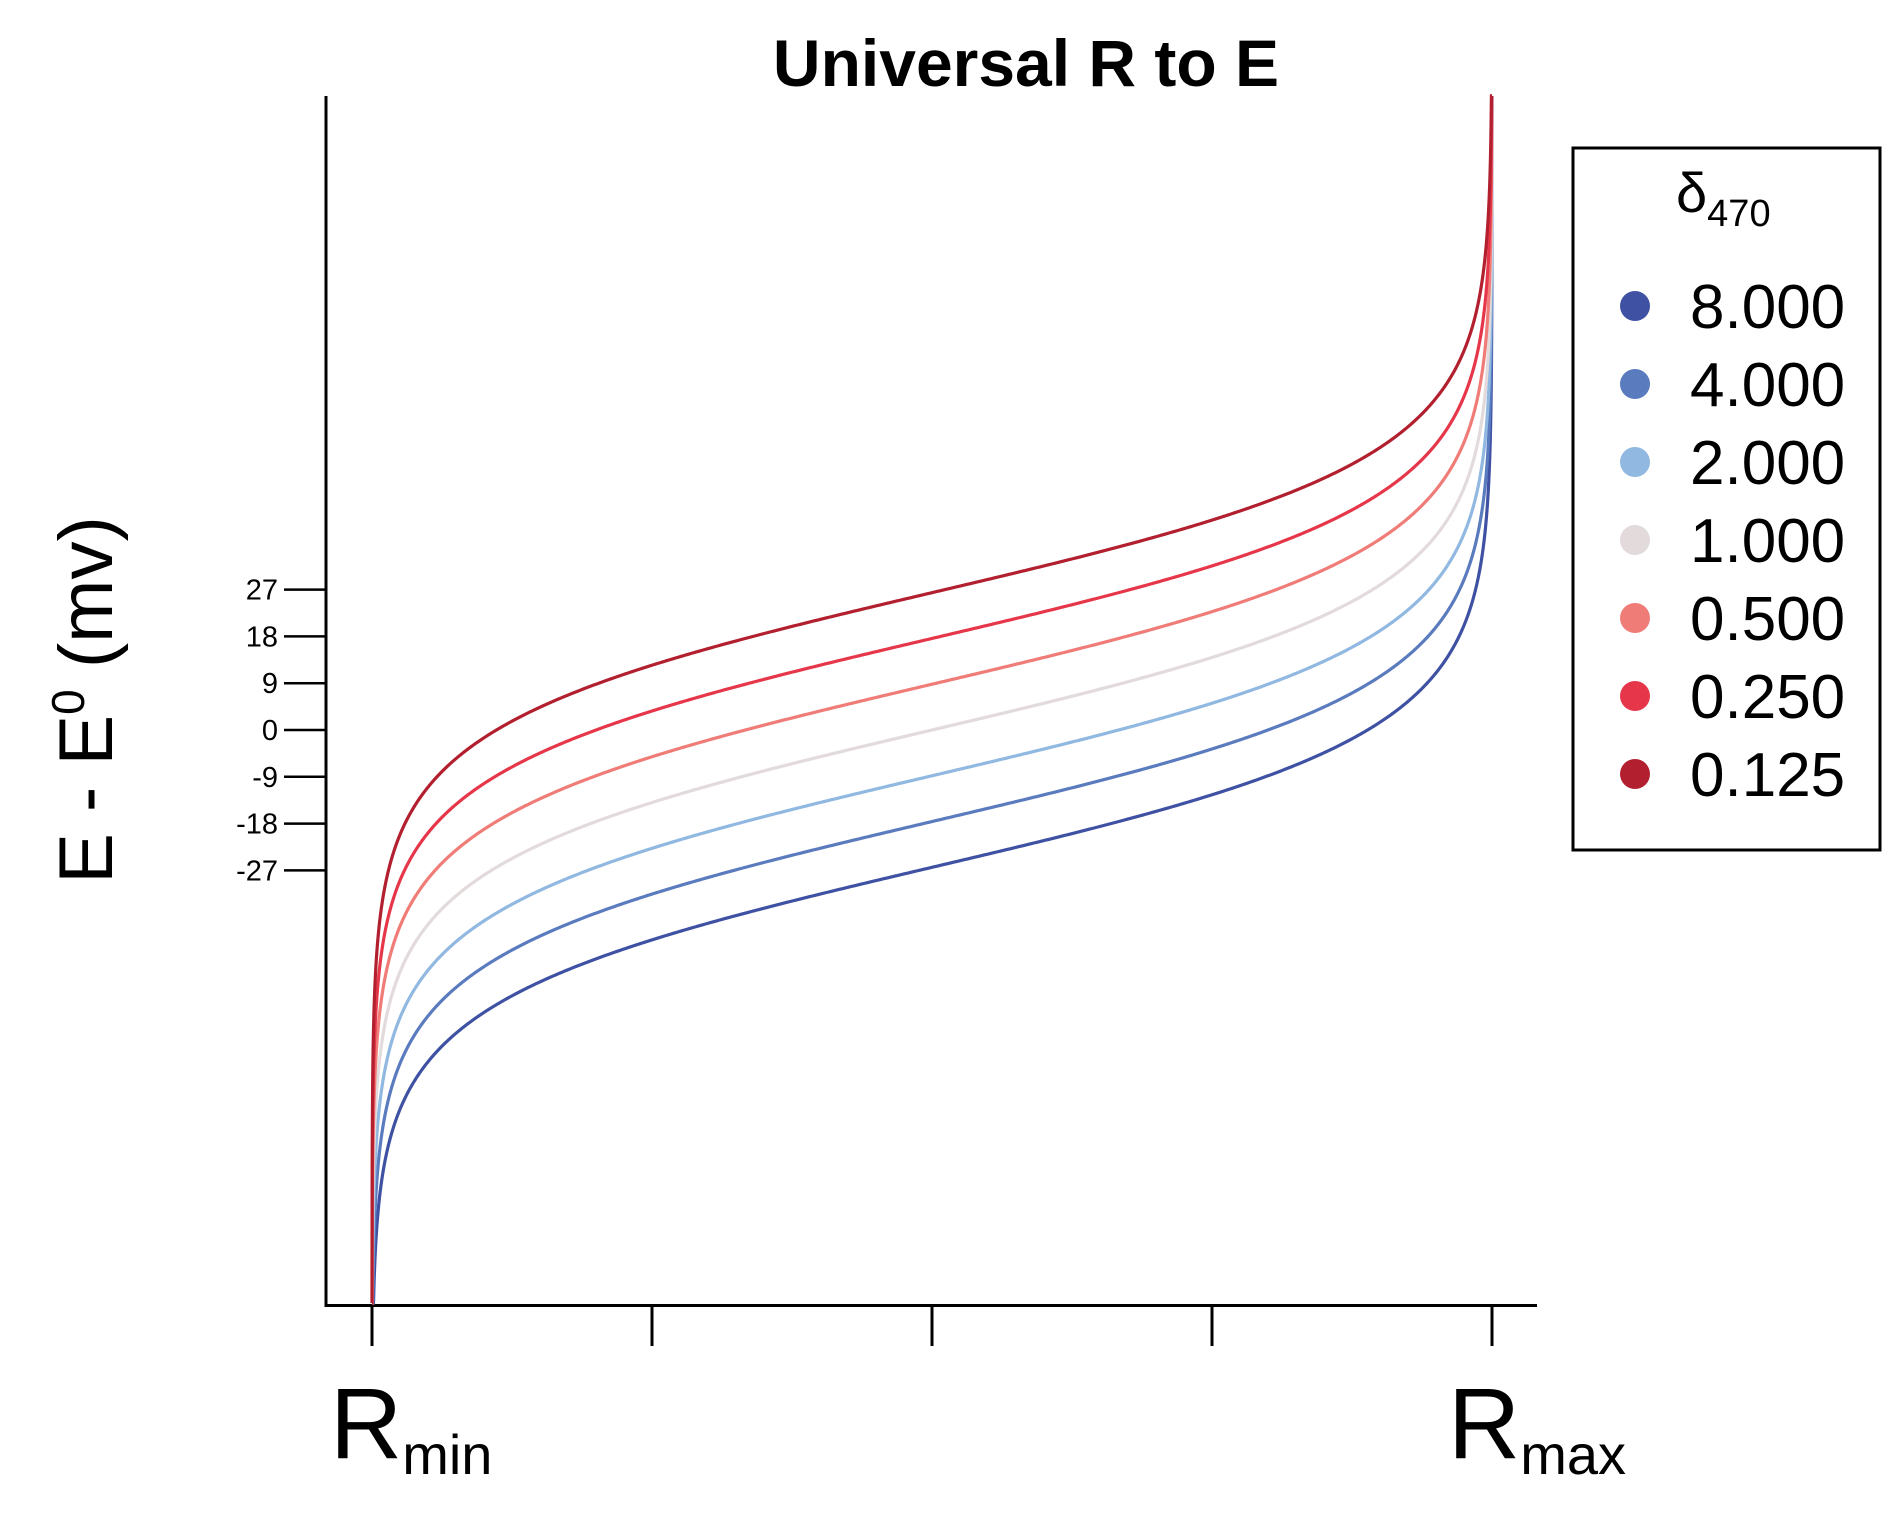 The image size is (1884, 1524). What do you see at coordinates (366, 1424) in the screenshot?
I see `x-label-rmin-main: R` at bounding box center [366, 1424].